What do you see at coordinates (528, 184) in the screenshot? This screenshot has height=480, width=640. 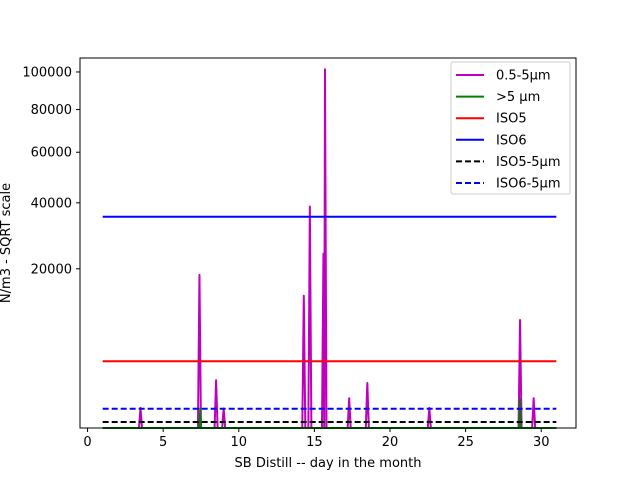 I see `legend-label: ISO6-5µm` at bounding box center [528, 184].